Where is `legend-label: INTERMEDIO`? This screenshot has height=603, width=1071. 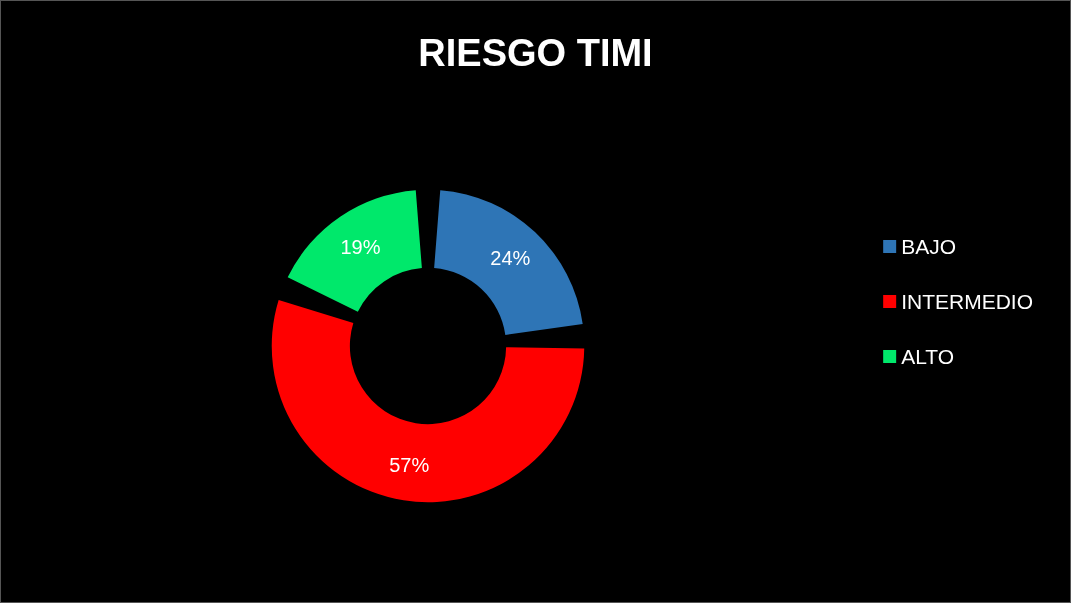 legend-label: INTERMEDIO is located at coordinates (967, 301).